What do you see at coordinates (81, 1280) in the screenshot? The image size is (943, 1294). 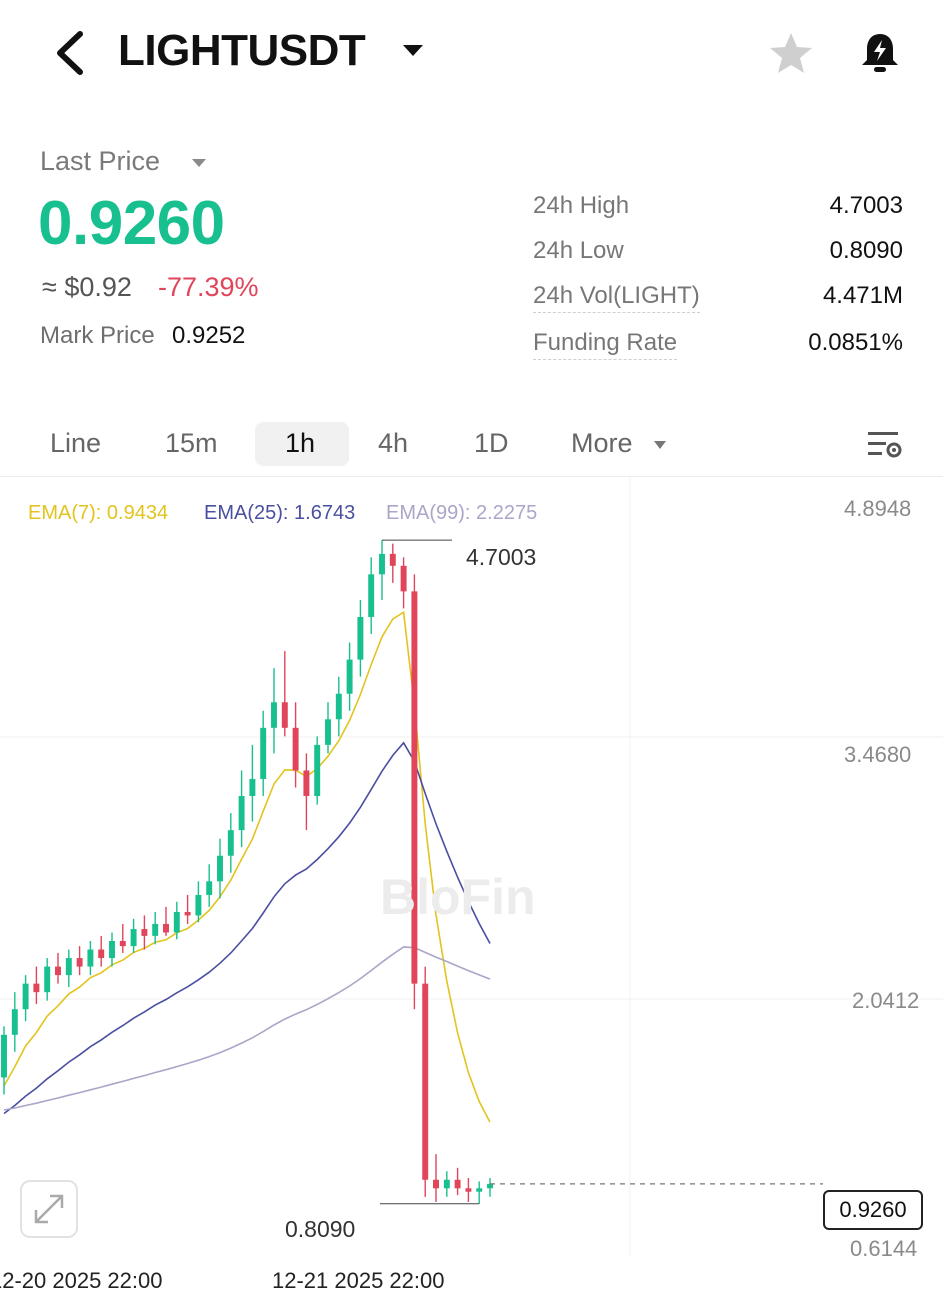 I see `x-axis-date: 12-20 2025 22:00` at bounding box center [81, 1280].